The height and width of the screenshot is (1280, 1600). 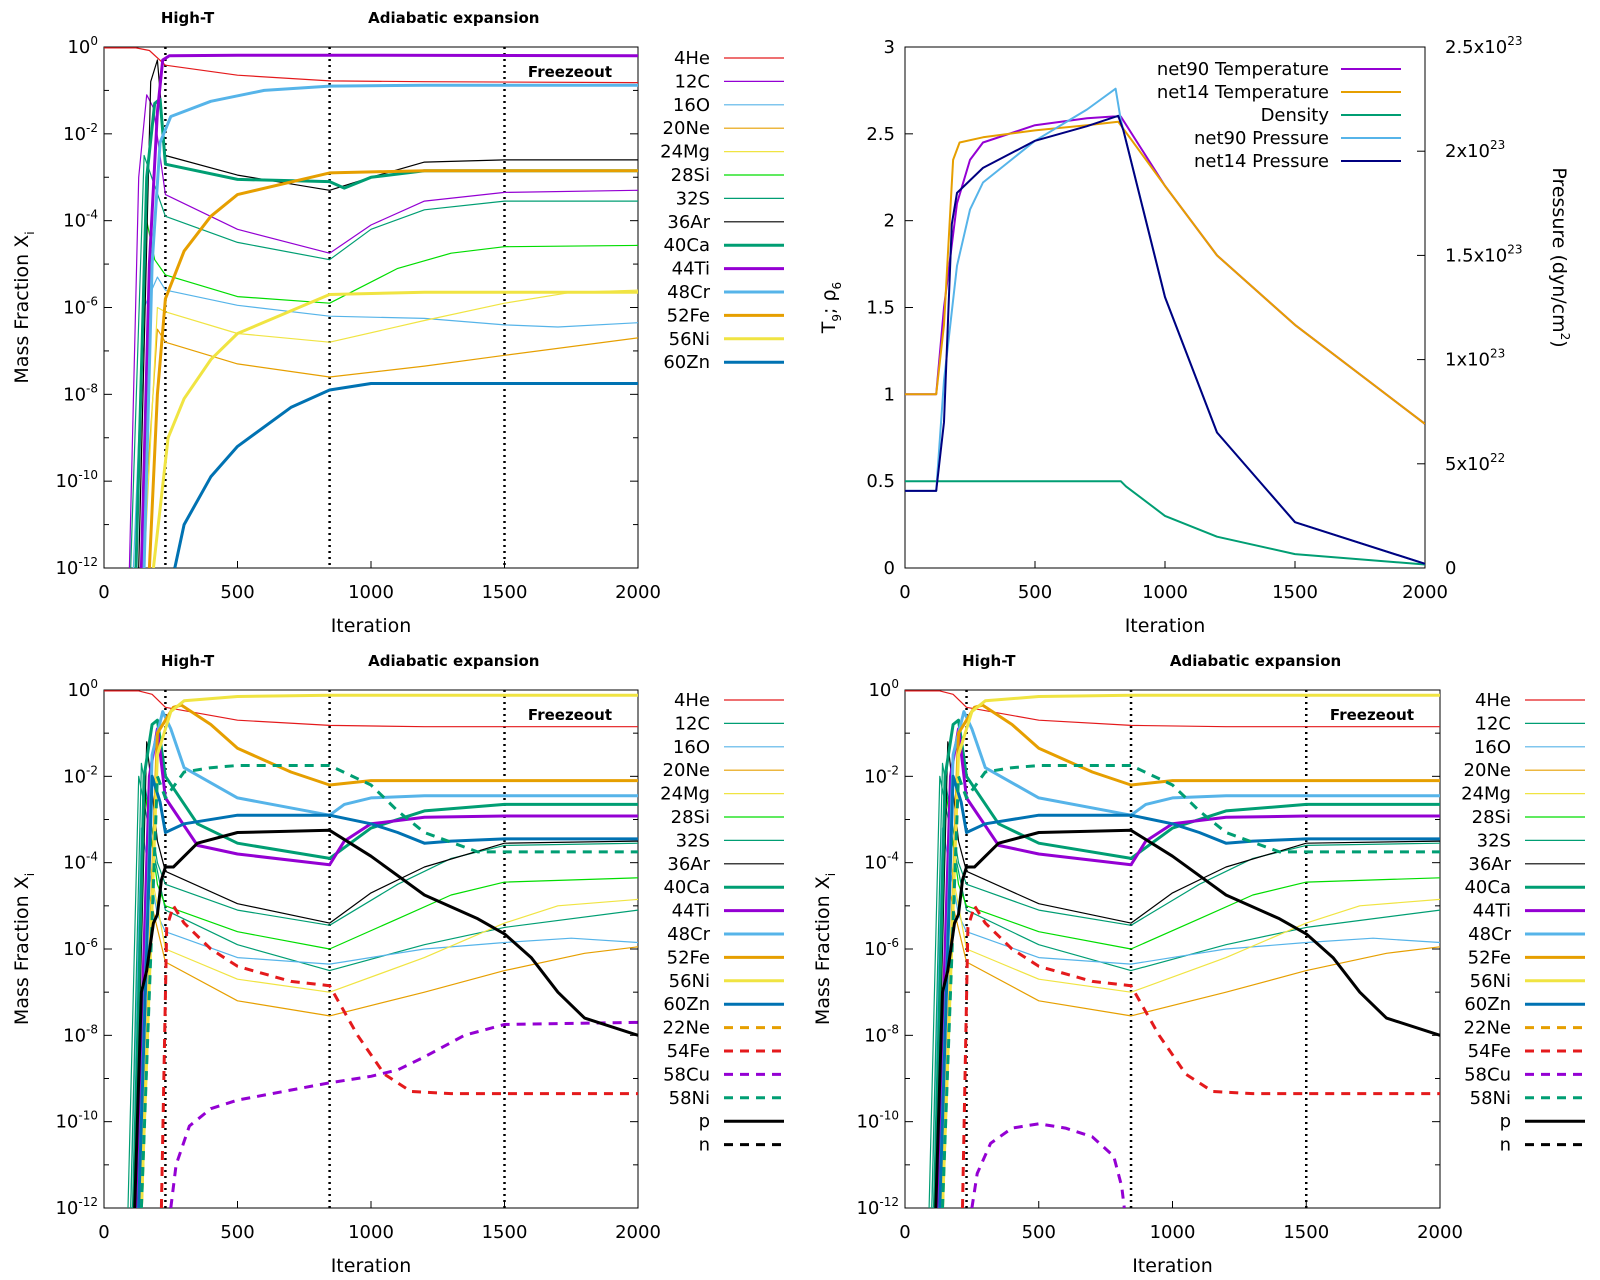 I want to click on bottom-left-y-axis-label: Mass Fraction Xi, so click(x=24, y=949).